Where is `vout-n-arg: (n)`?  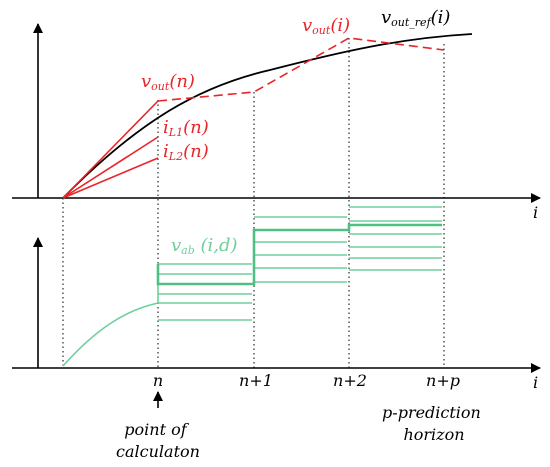
vout-n-arg: (n) is located at coordinates (182, 81).